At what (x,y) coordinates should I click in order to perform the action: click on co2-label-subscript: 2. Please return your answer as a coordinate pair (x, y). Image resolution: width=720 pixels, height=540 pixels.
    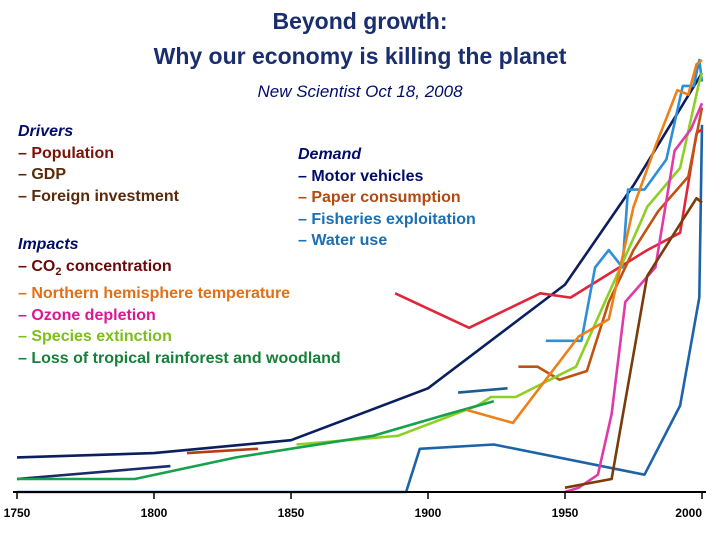
    Looking at the image, I should click on (58, 271).